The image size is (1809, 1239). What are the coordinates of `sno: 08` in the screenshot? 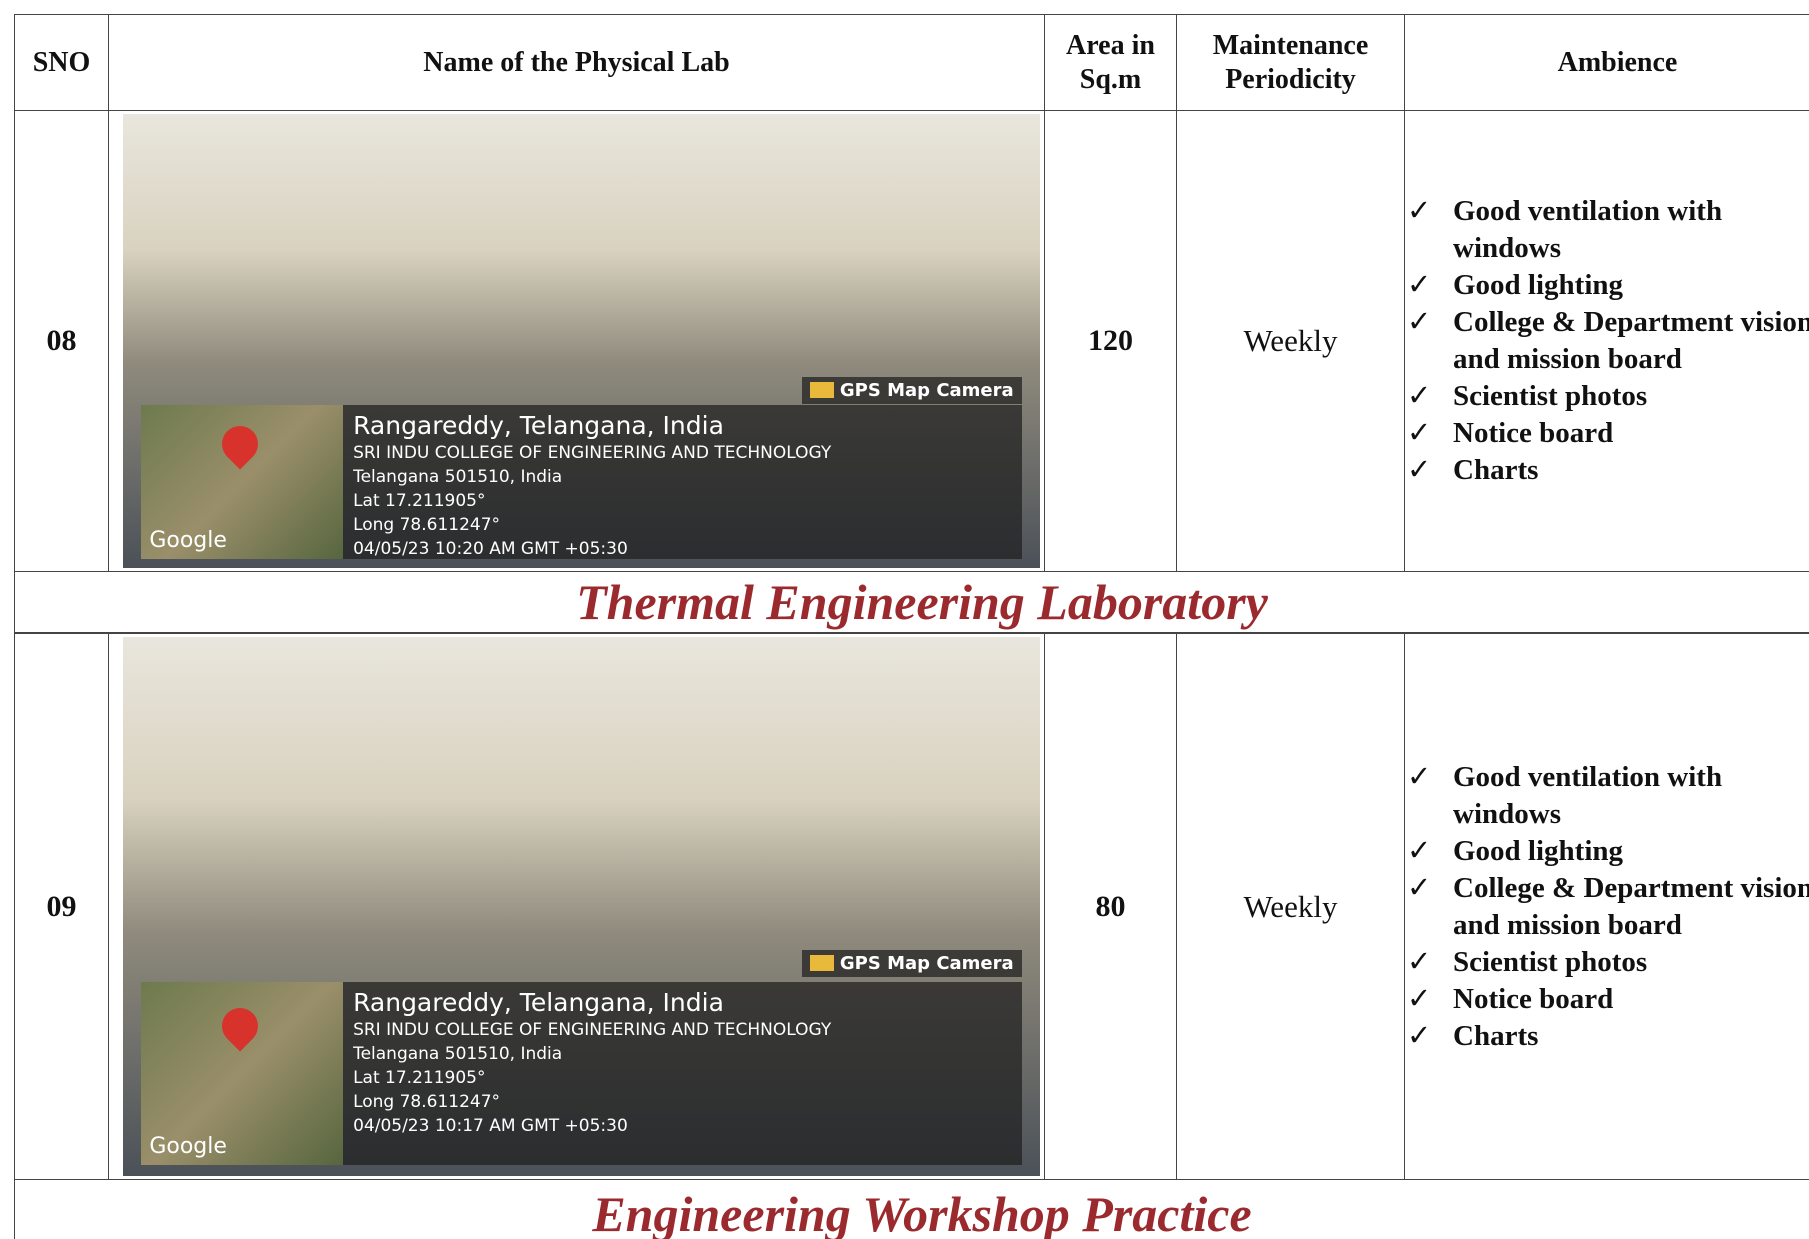 It's located at (61, 341).